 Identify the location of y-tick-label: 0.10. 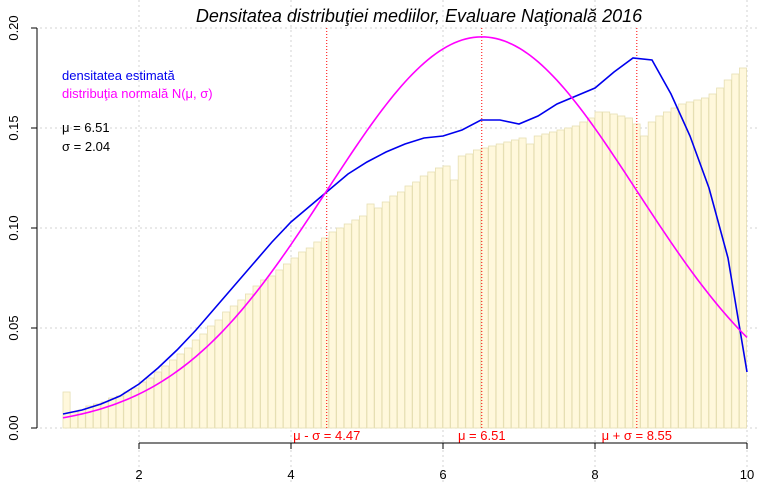
(13, 227).